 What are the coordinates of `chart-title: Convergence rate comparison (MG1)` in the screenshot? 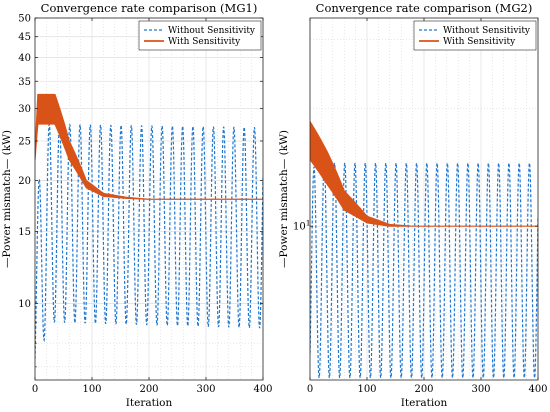 It's located at (149, 8).